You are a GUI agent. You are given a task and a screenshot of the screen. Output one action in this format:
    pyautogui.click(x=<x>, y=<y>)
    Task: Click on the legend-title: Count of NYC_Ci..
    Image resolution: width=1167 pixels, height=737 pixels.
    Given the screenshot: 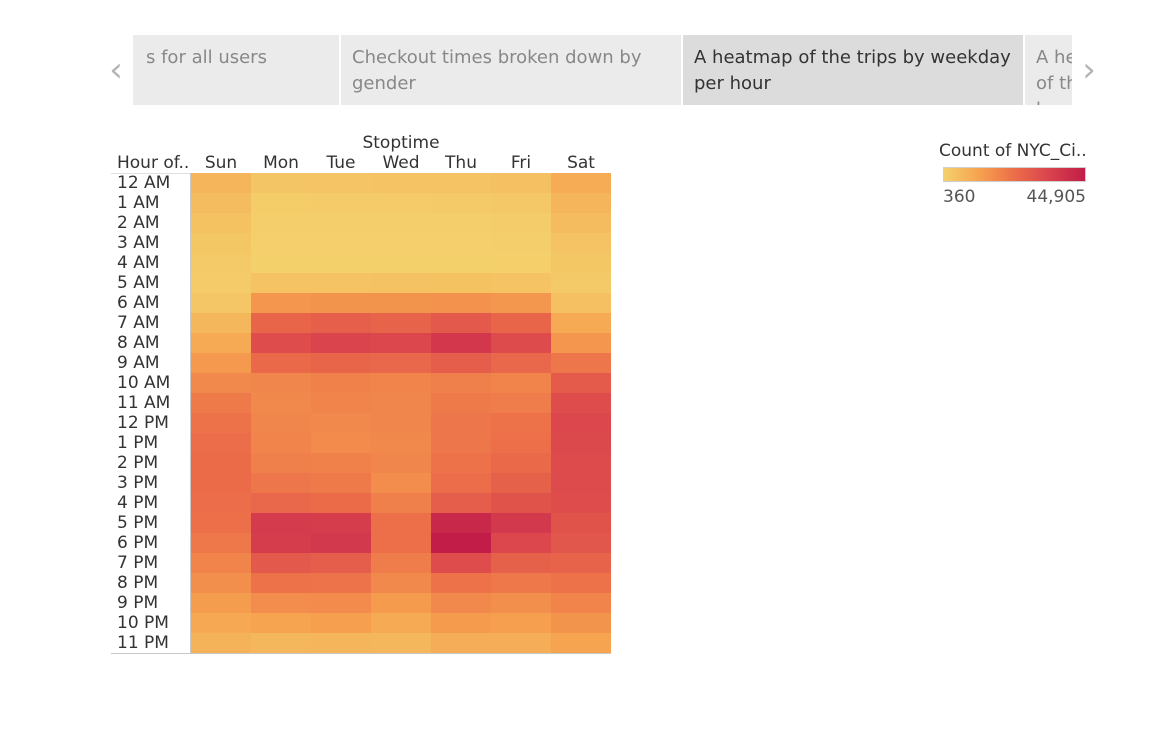 What is the action you would take?
    pyautogui.click(x=1013, y=151)
    